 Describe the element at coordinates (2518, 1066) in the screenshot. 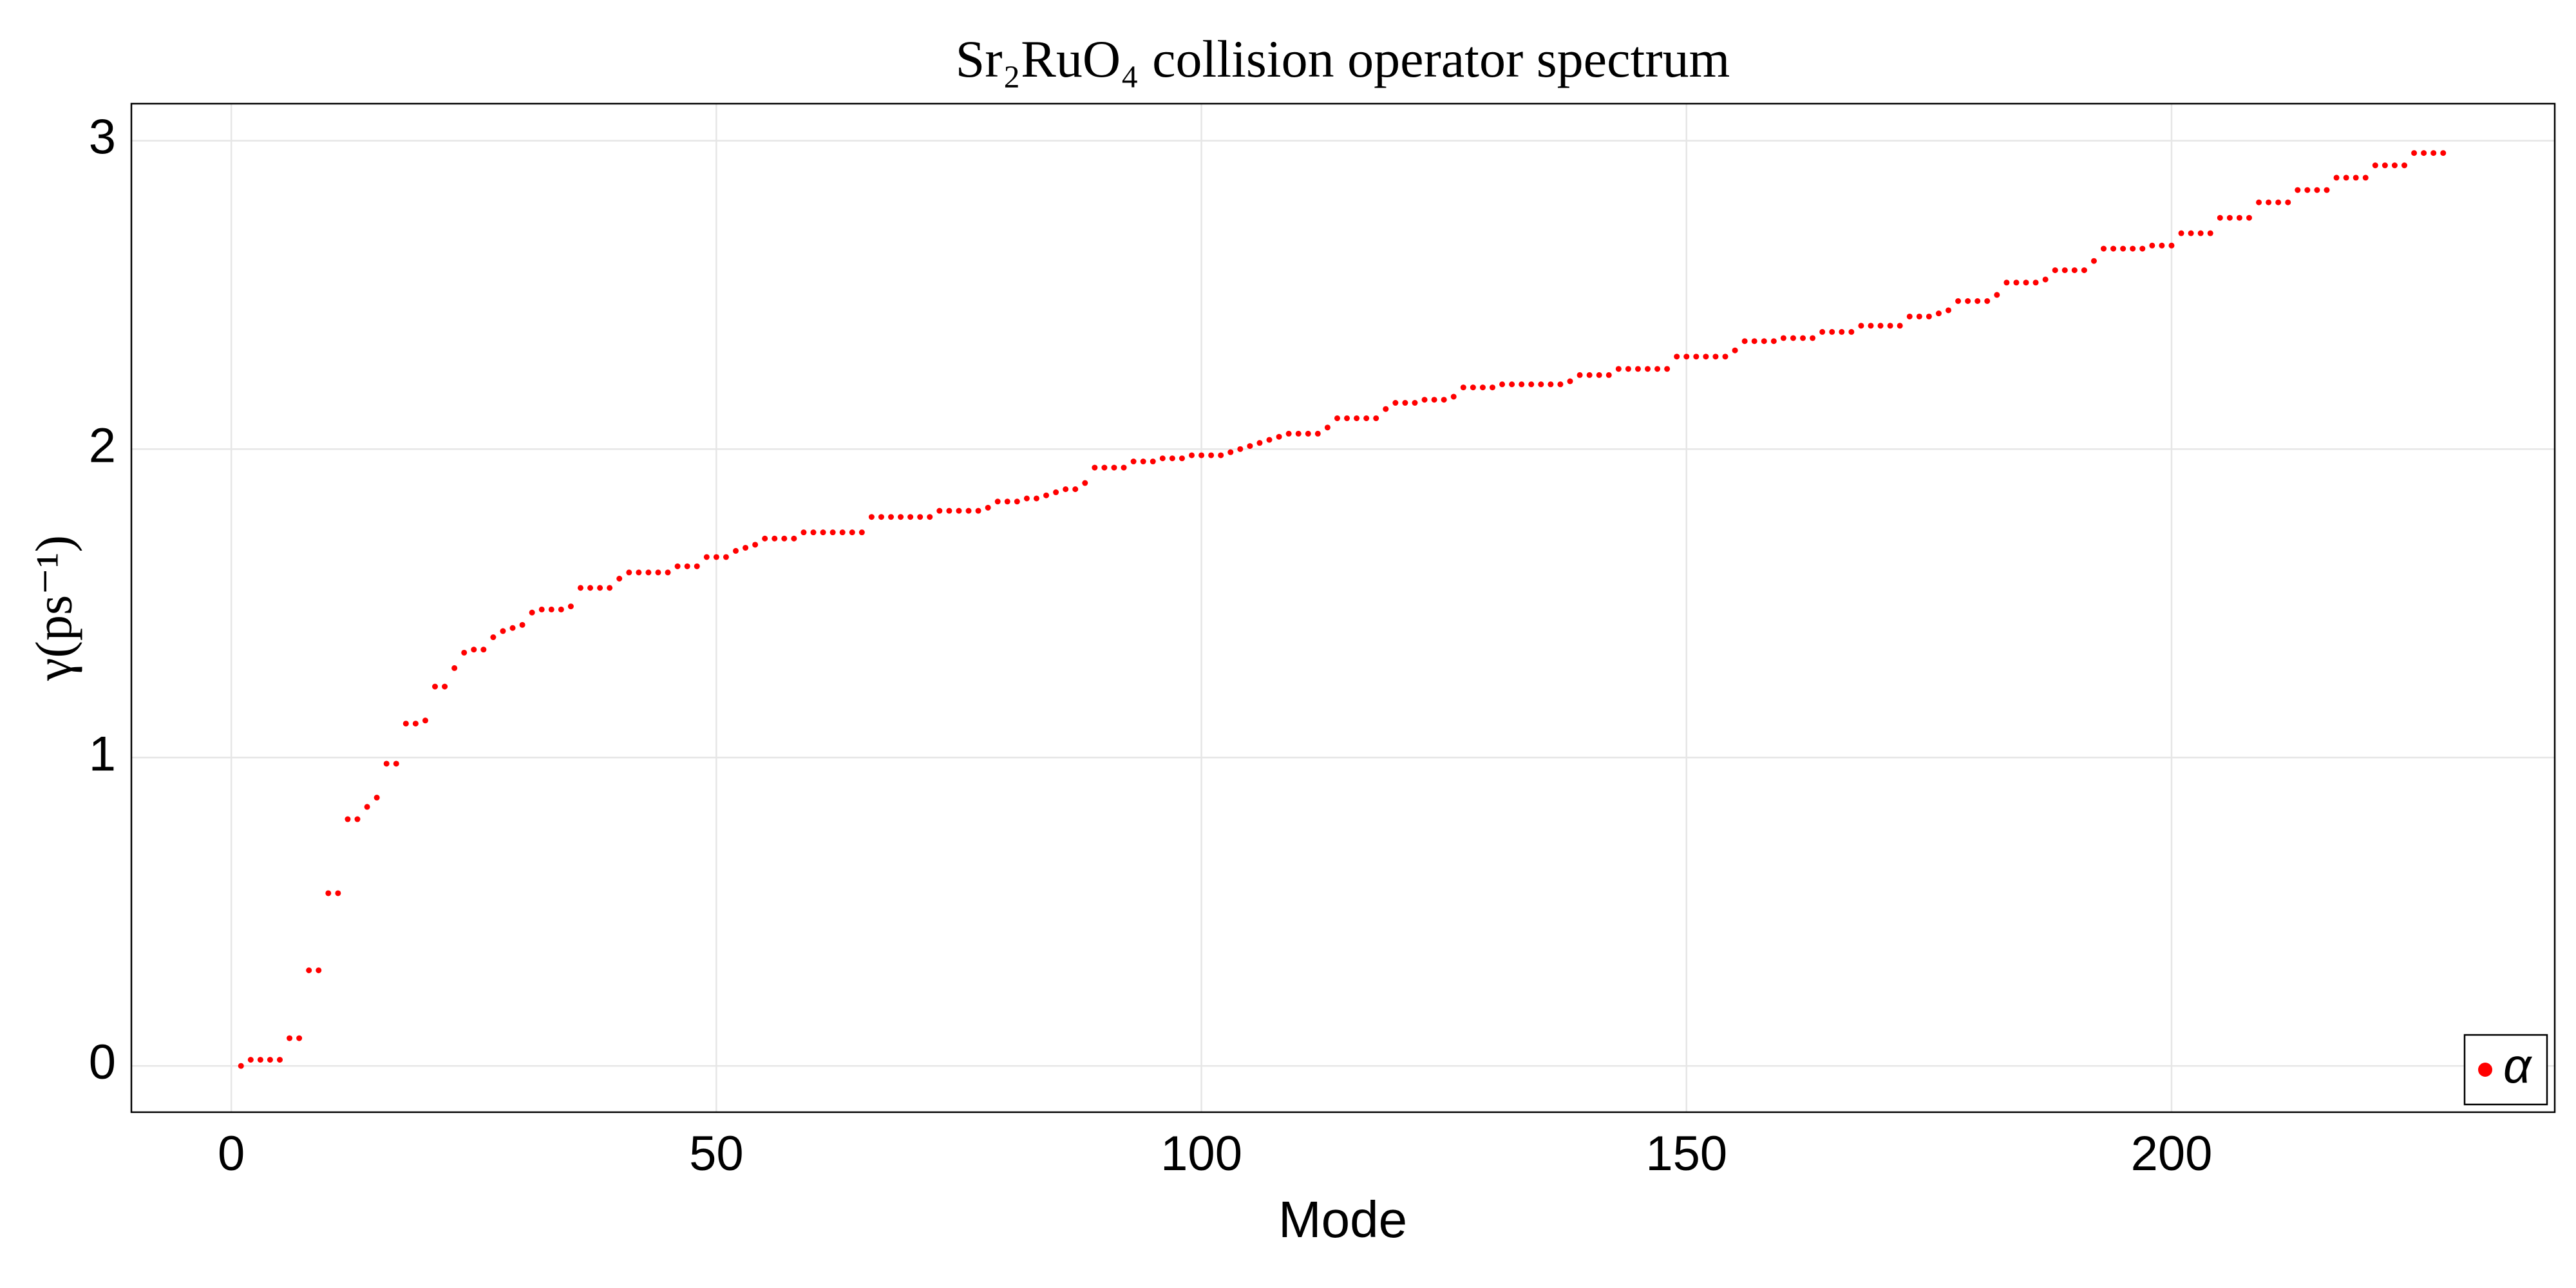

I see `legend-label: α` at that location.